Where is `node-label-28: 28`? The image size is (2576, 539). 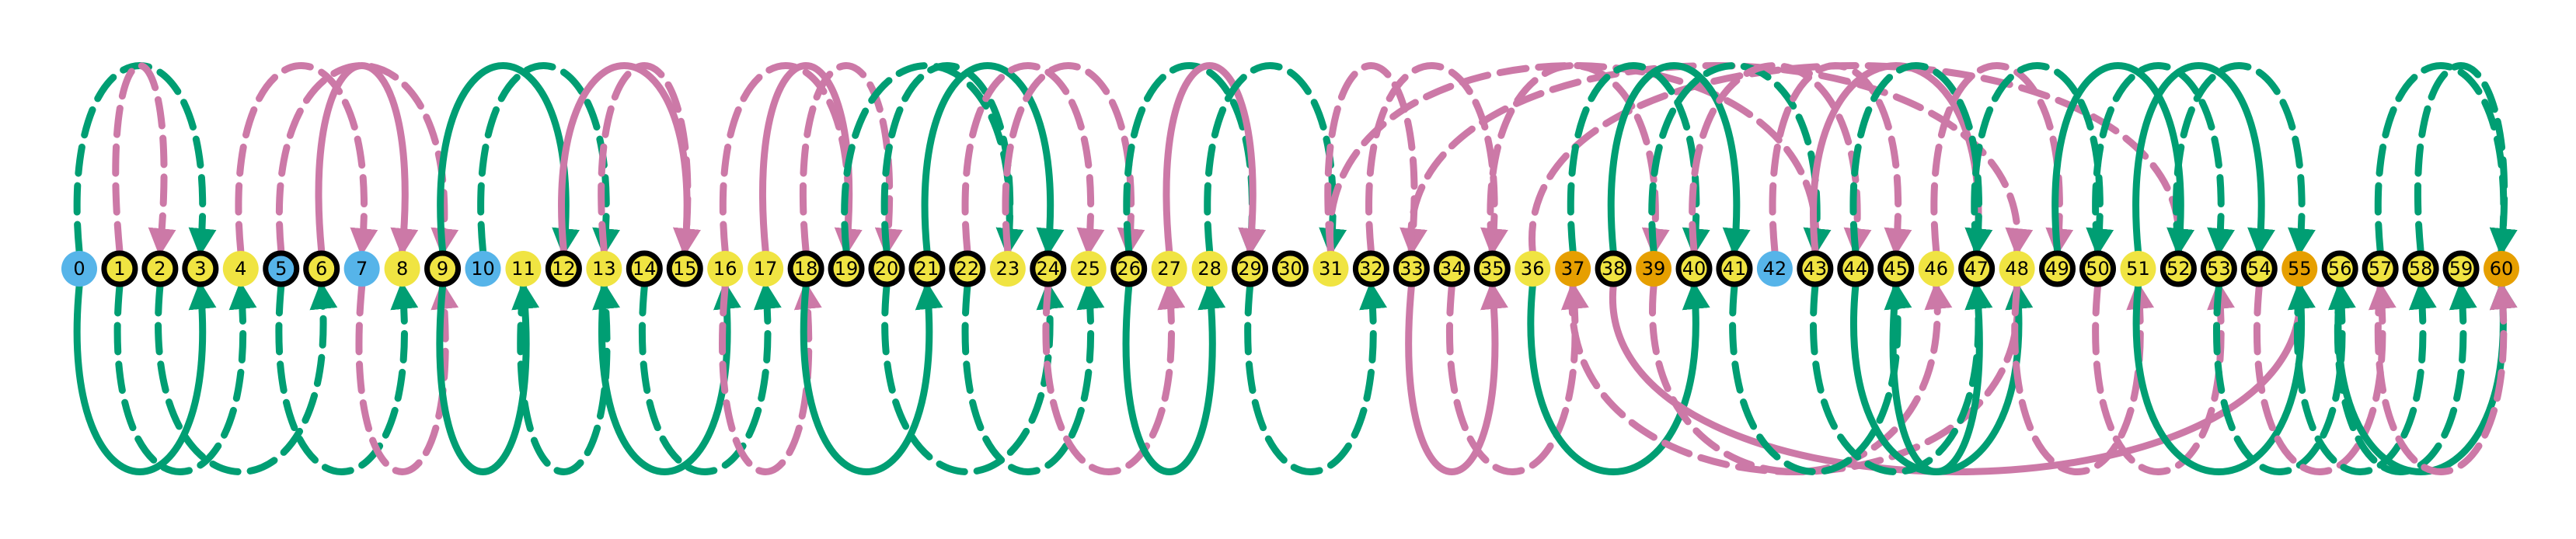 node-label-28: 28 is located at coordinates (1209, 269).